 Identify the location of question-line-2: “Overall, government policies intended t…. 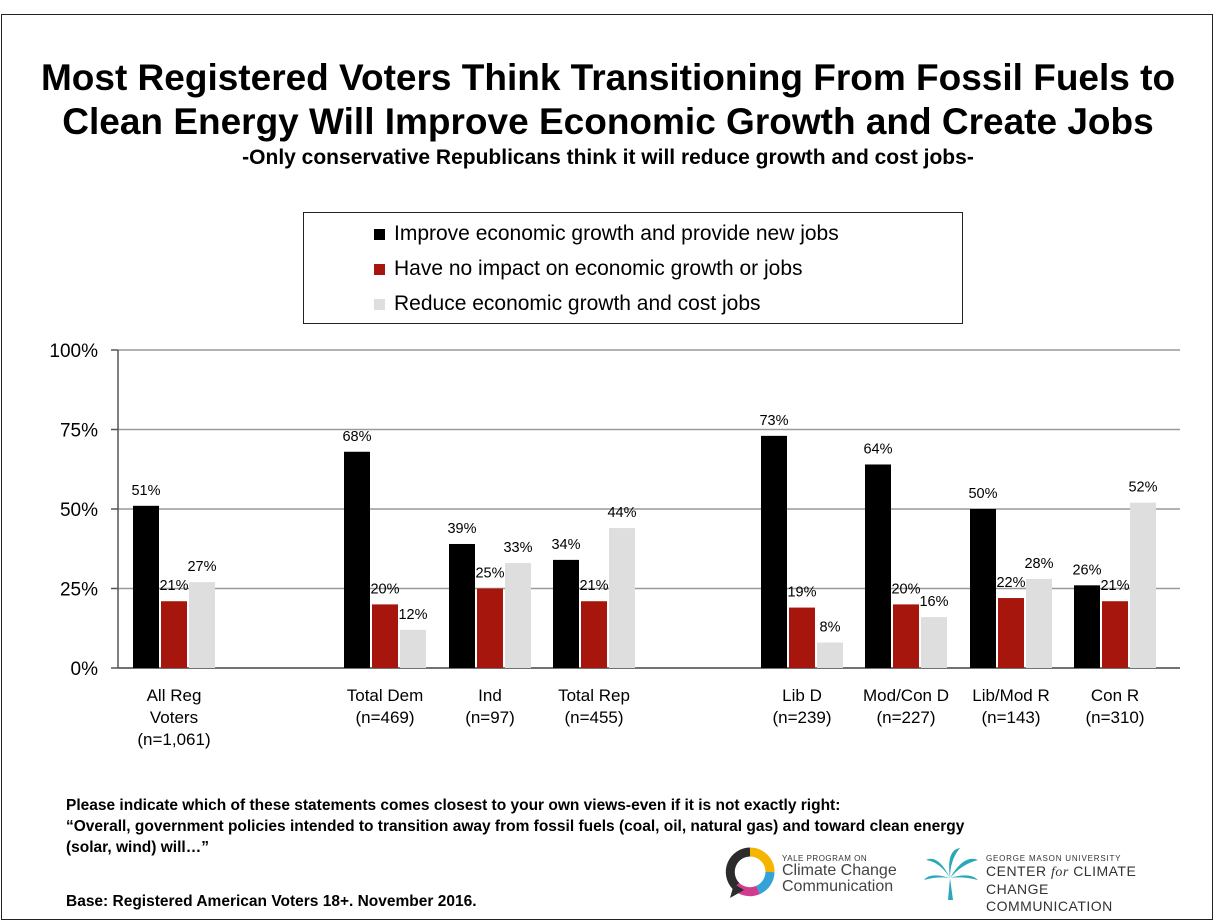
(616, 826).